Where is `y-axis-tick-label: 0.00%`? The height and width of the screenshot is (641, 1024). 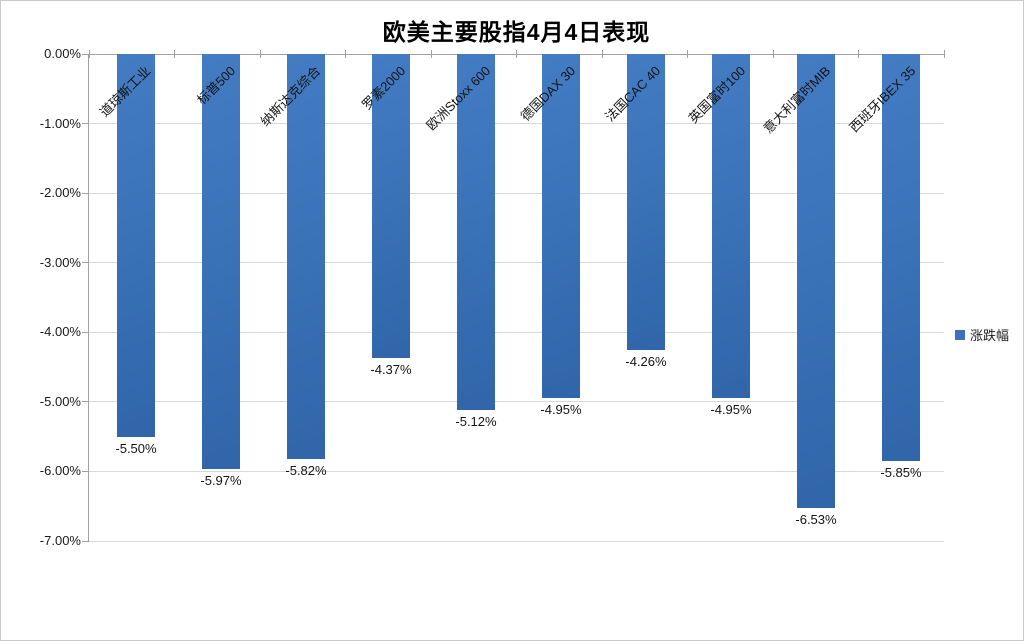 y-axis-tick-label: 0.00% is located at coordinates (62, 53).